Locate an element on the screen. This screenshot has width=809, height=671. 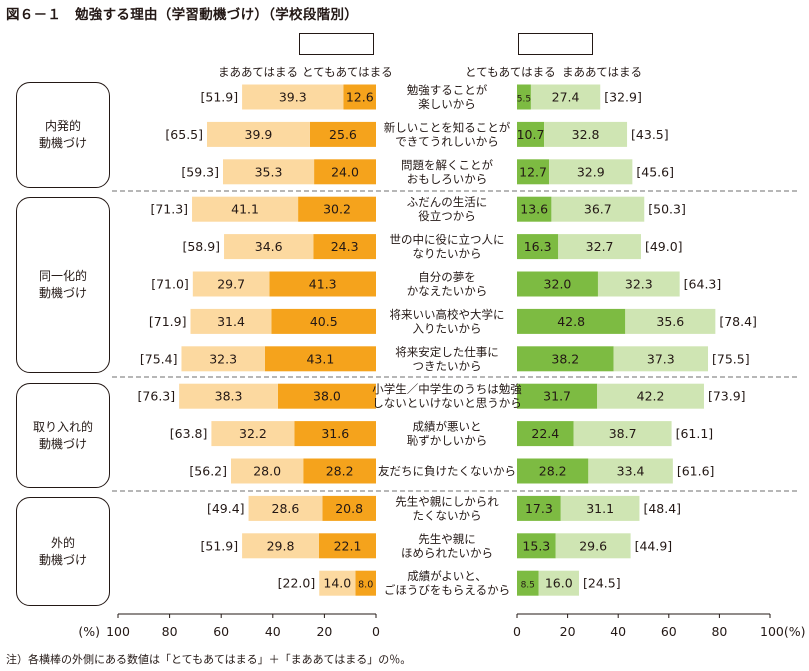
label-mid-mild: 32.7 is located at coordinates (600, 246).